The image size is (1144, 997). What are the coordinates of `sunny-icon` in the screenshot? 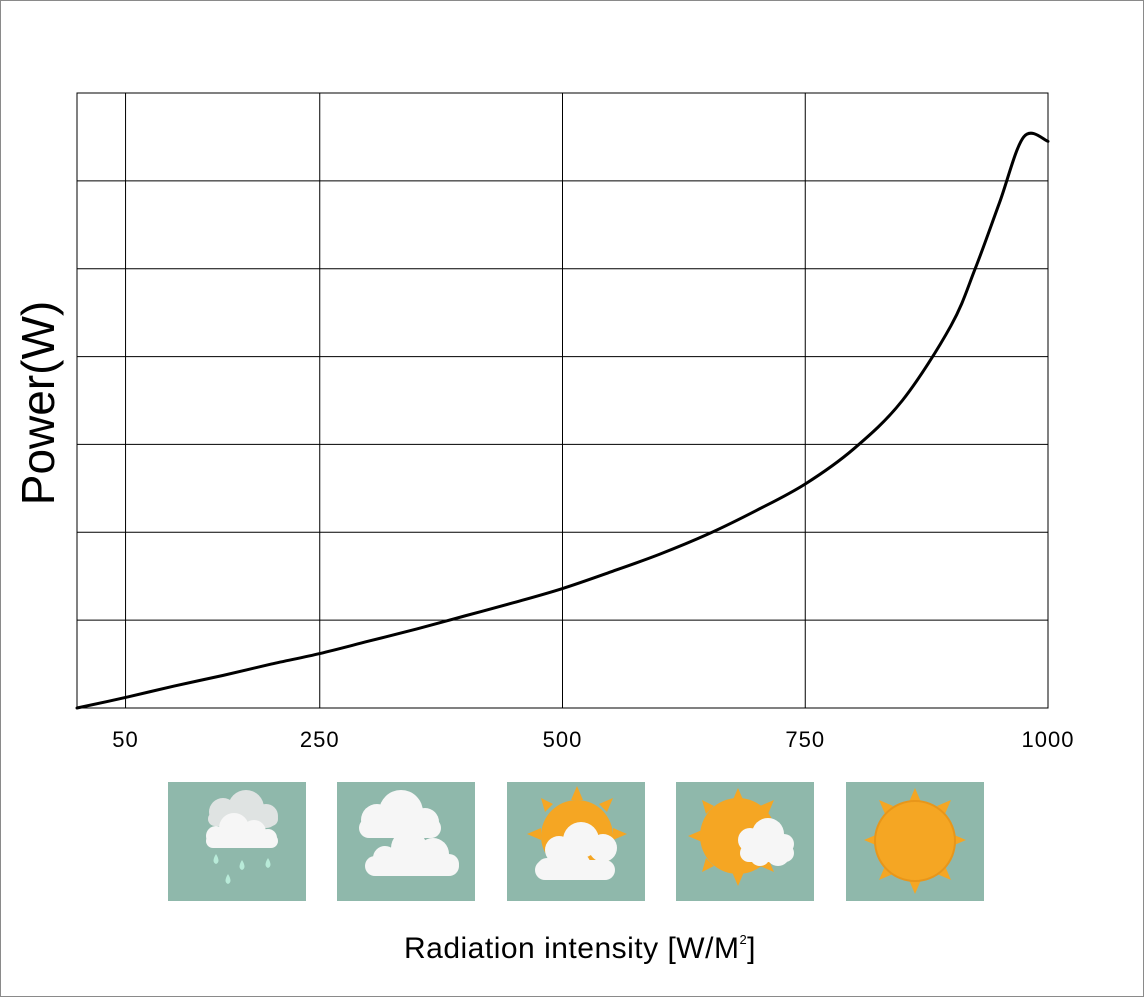 It's located at (915, 841).